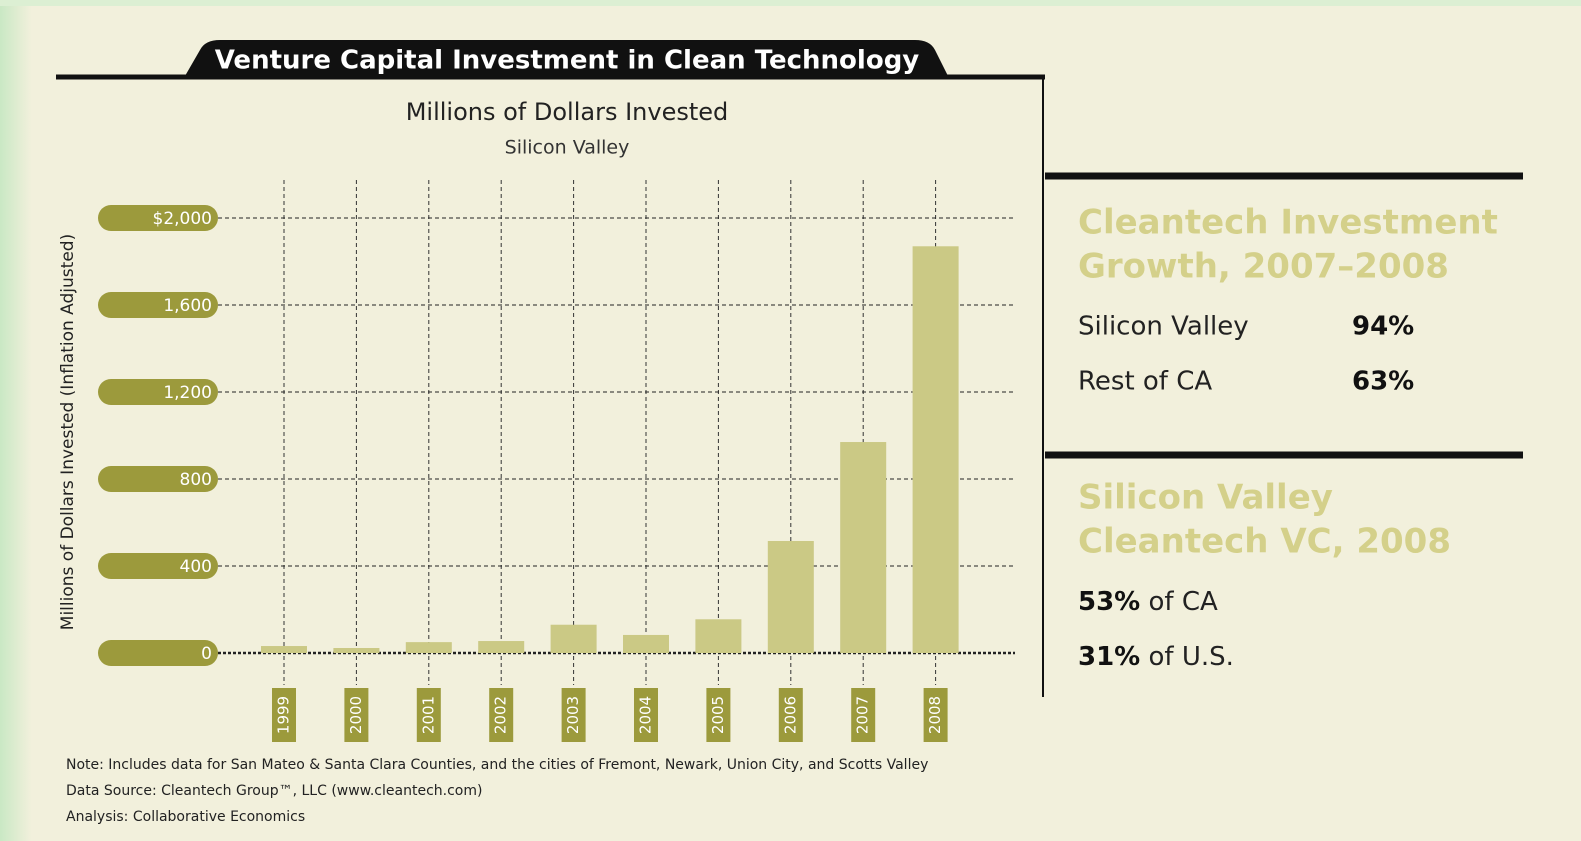  I want to click on top-edge, so click(790, 3).